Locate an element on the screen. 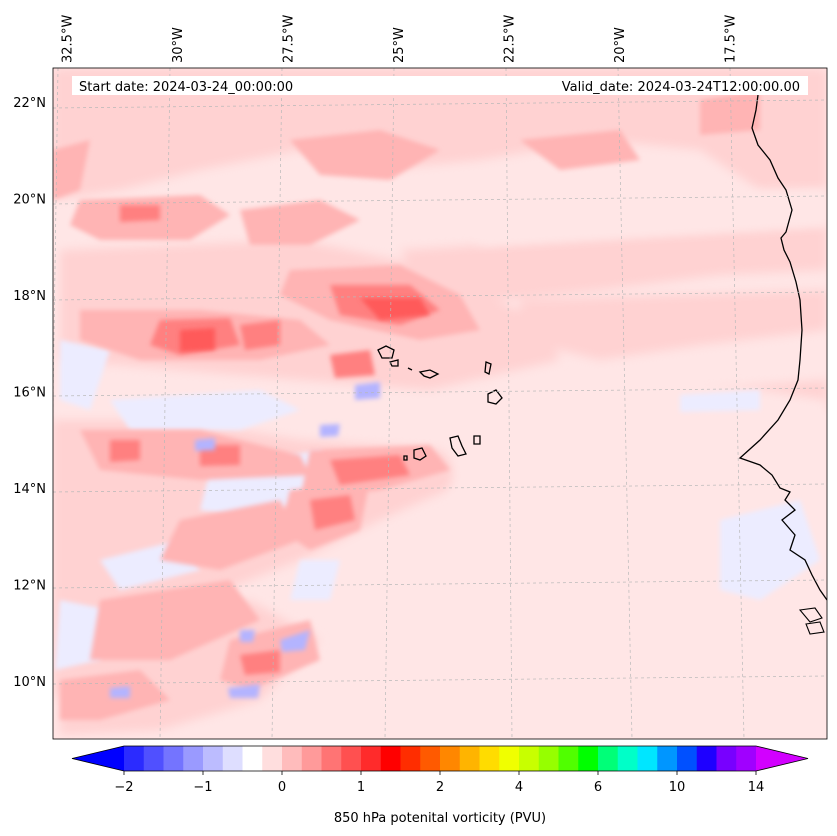  coastline-africa is located at coordinates (782, 347).